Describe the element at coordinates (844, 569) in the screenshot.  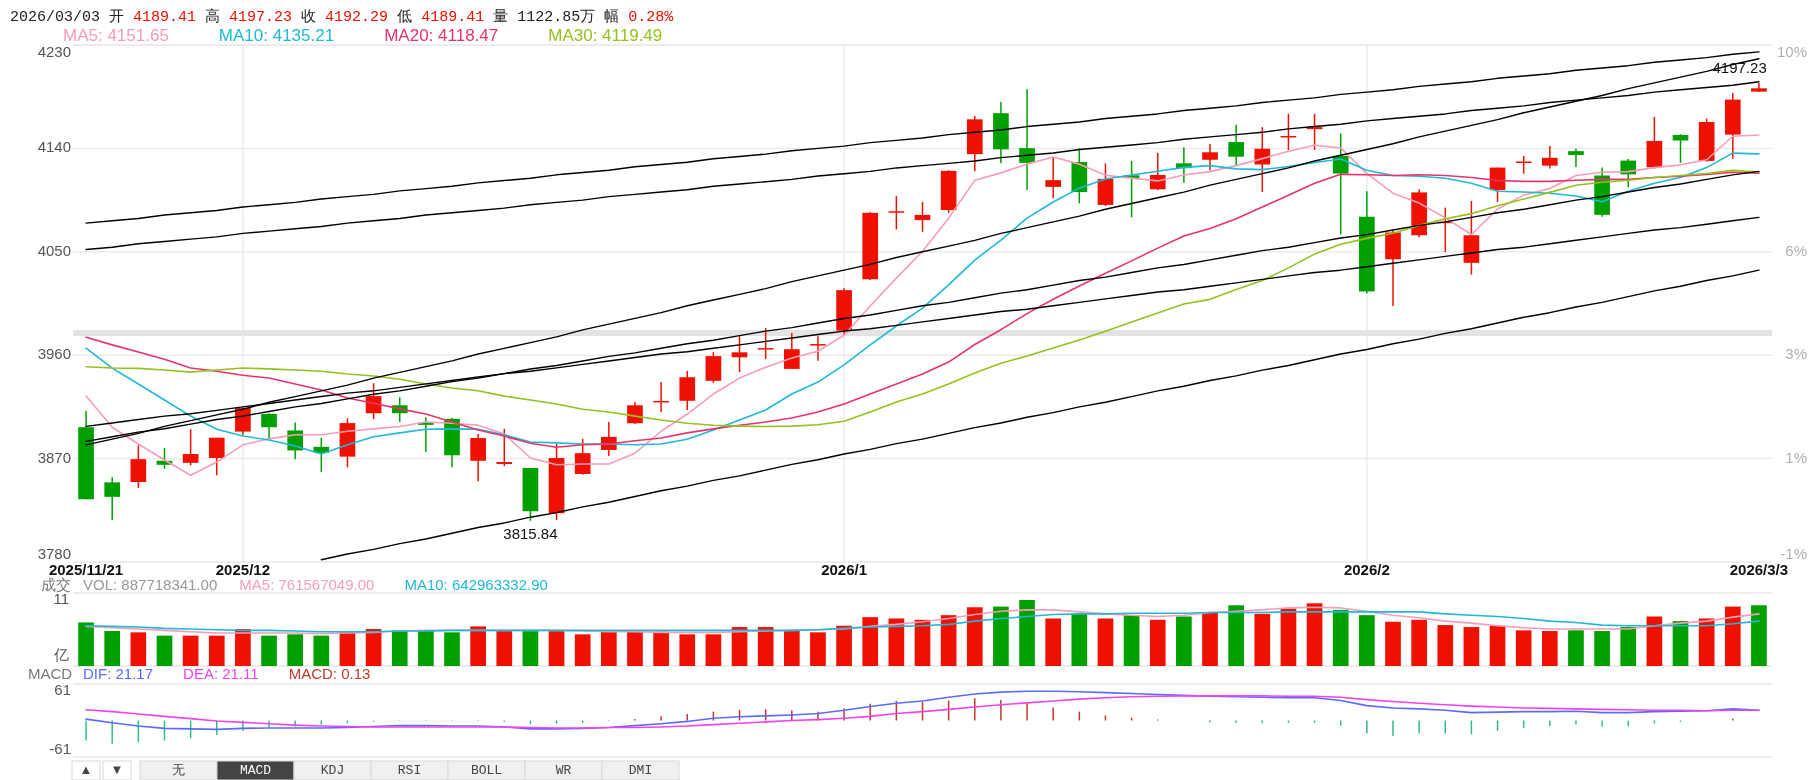
I see `x-tick-label: 2026/1` at that location.